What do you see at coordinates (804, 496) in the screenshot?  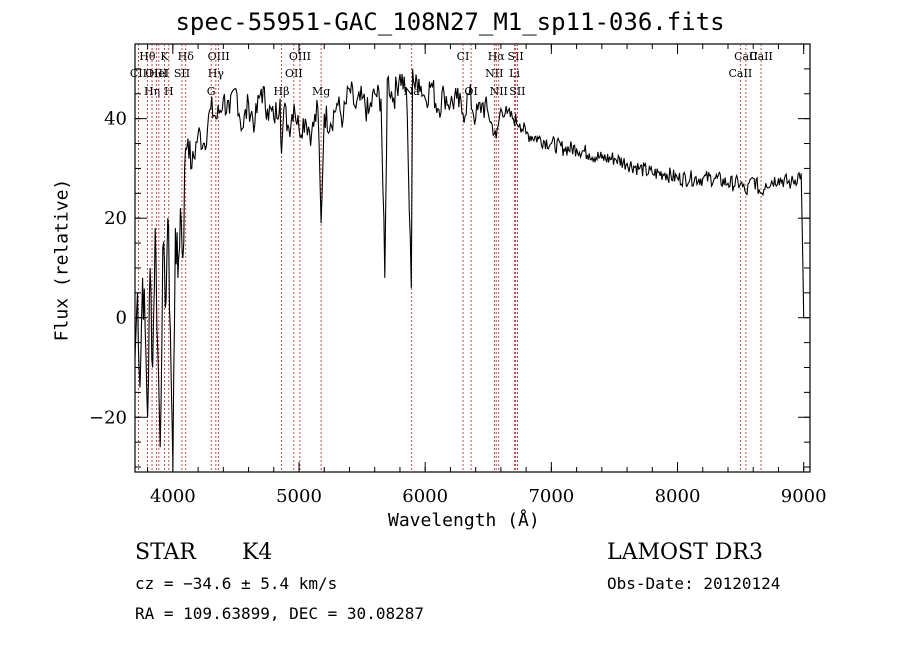 I see `x-tick-label: 9000` at bounding box center [804, 496].